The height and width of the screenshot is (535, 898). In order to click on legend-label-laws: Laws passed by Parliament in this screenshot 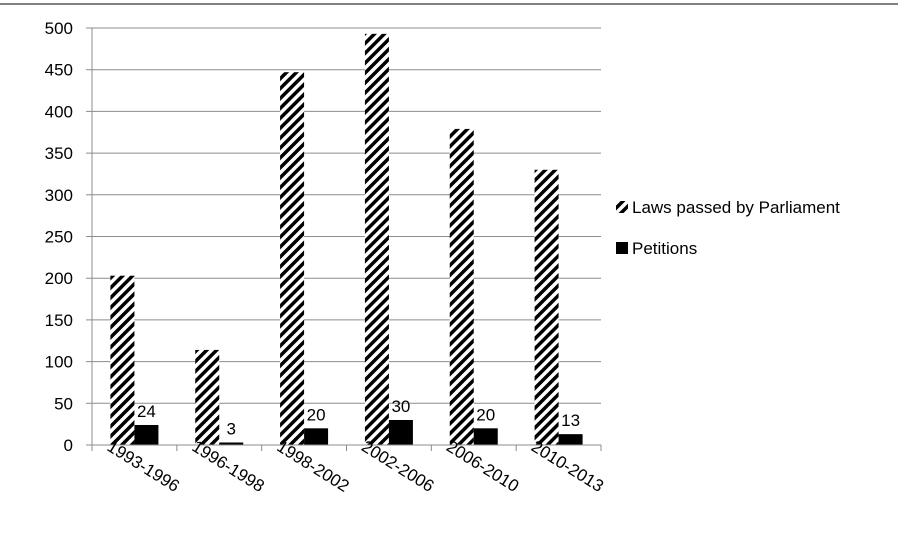, I will do `click(736, 207)`.